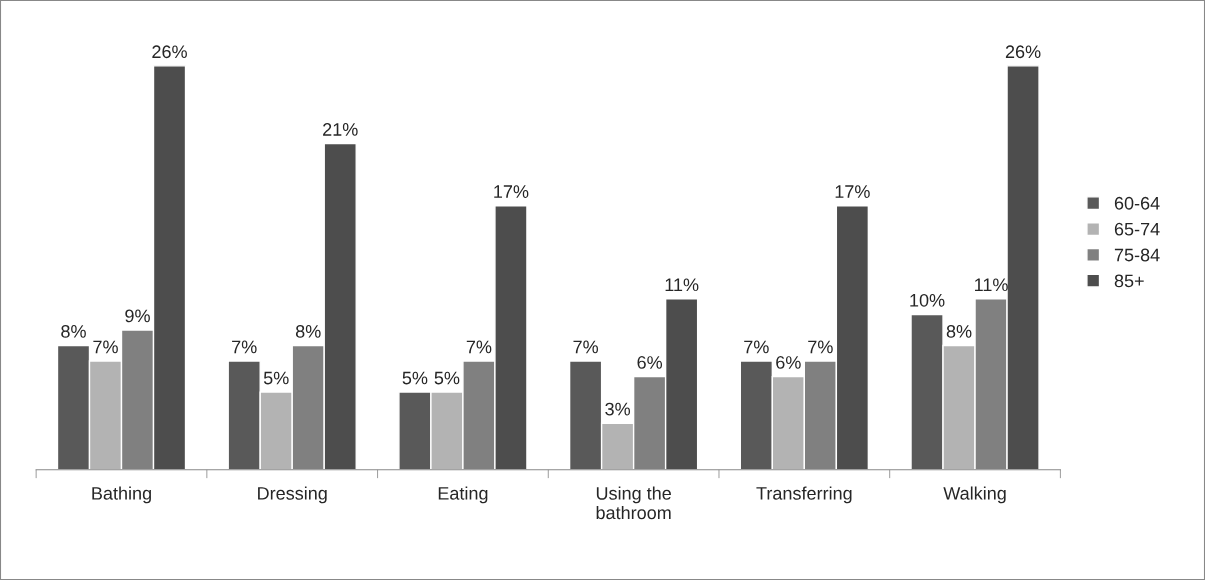  What do you see at coordinates (1137, 255) in the screenshot?
I see `legend-label: 75-84` at bounding box center [1137, 255].